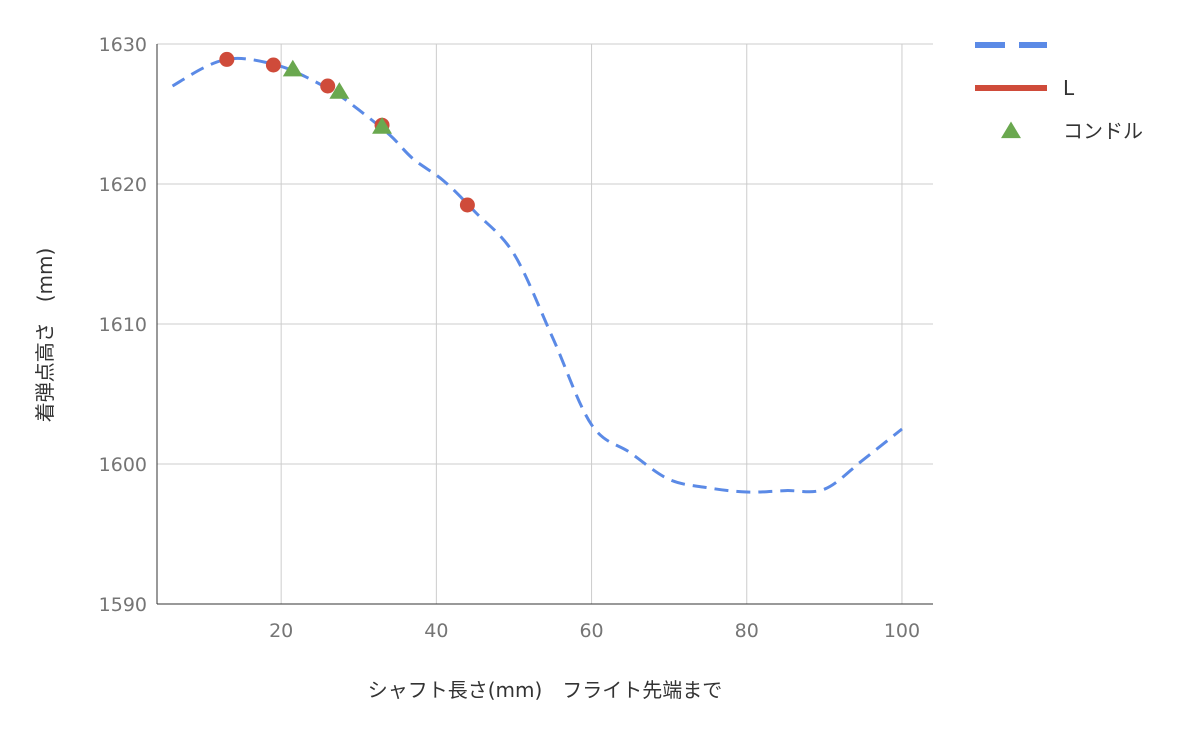 This screenshot has height=738, width=1188. I want to click on y-tick-label: 1620, so click(123, 185).